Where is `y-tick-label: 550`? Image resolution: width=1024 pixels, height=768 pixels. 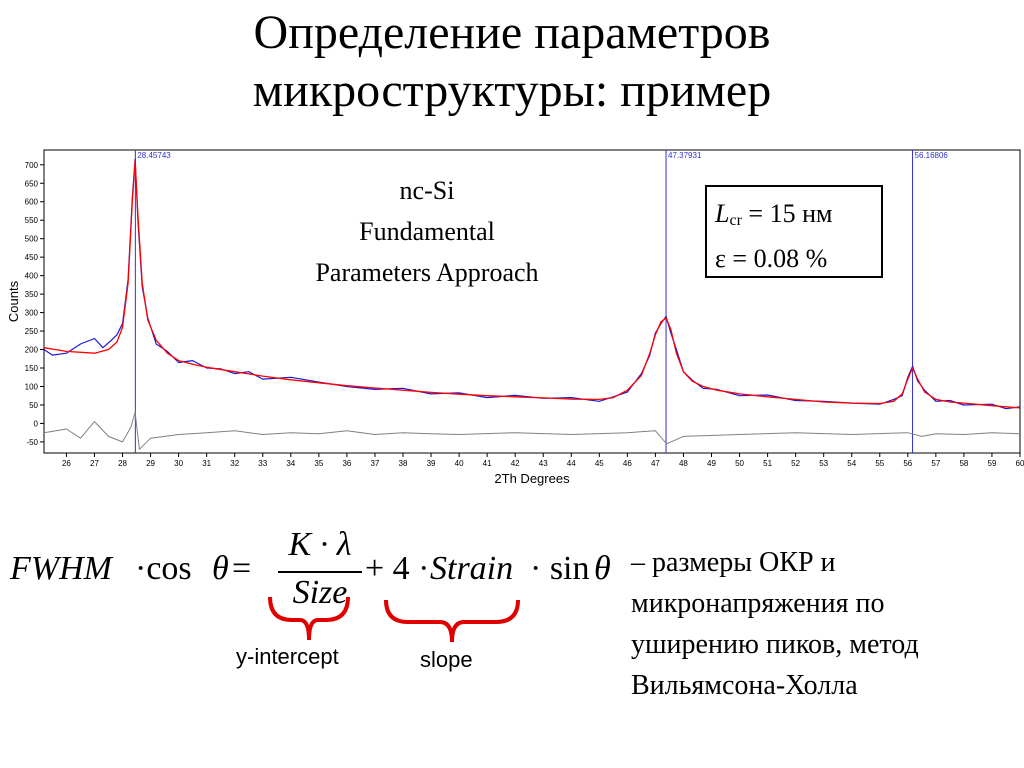
y-tick-label: 550 is located at coordinates (32, 220).